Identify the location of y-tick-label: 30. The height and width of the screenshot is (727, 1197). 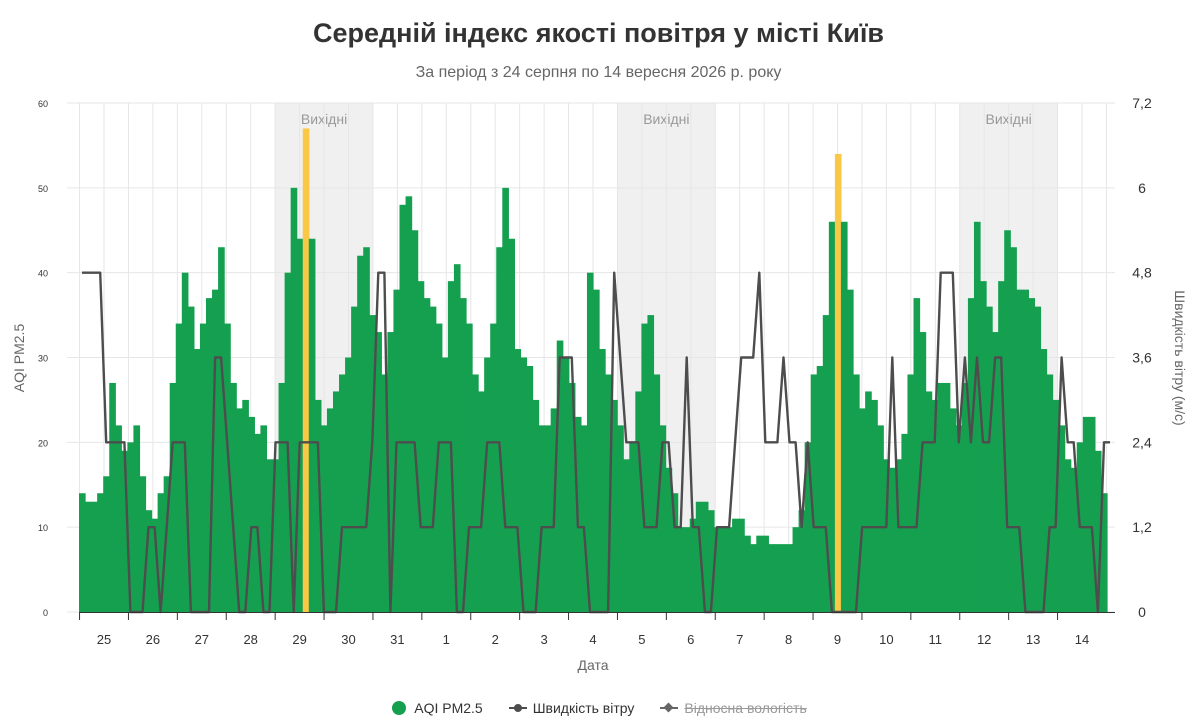
(43, 359).